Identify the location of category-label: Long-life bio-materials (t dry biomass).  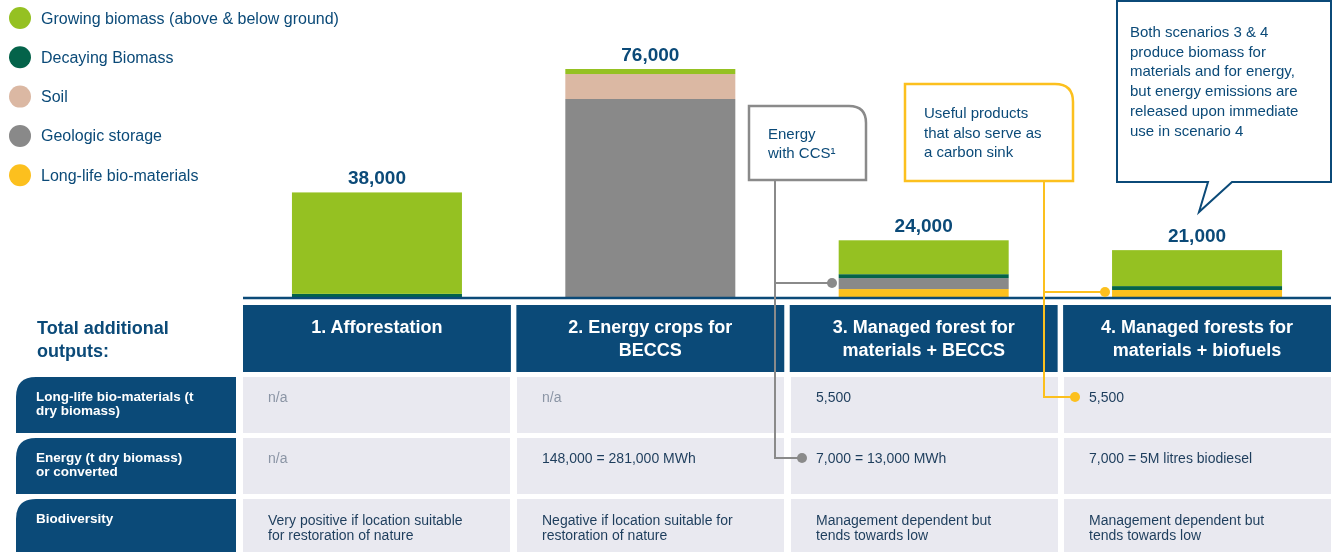
(115, 403).